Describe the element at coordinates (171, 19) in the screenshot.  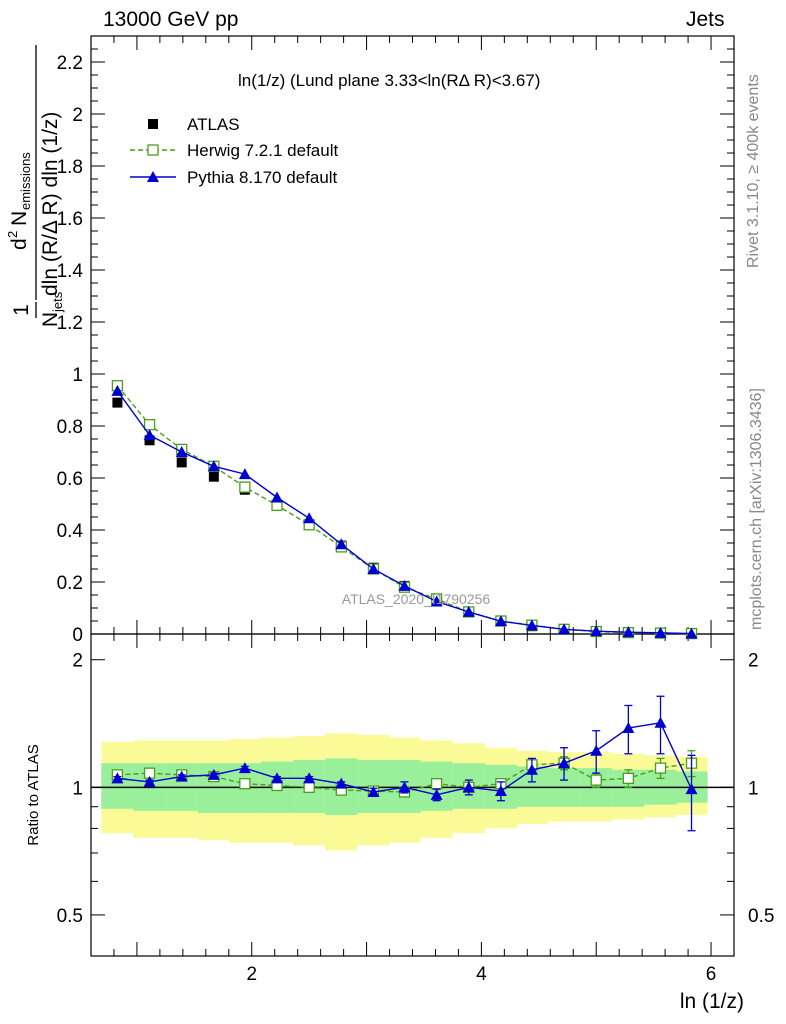
I see `header-left: 13000 GeV pp` at that location.